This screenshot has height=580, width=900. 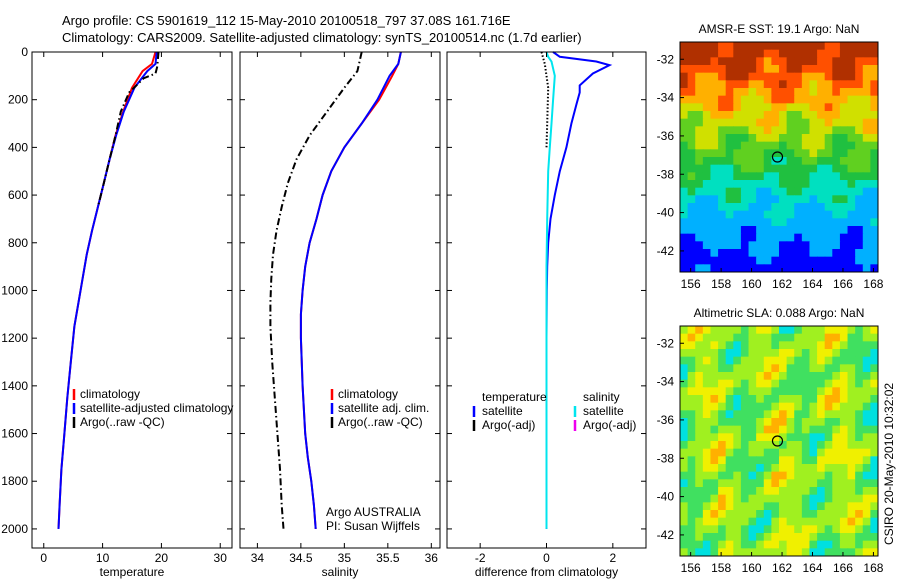 What do you see at coordinates (752, 568) in the screenshot?
I see `map-x-tick-label: 160` at bounding box center [752, 568].